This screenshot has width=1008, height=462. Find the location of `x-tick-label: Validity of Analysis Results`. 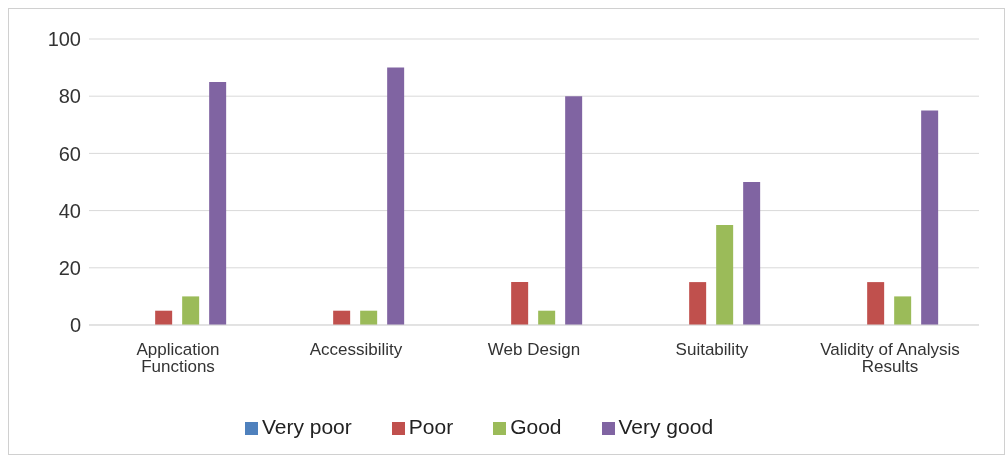

x-tick-label: Validity of Analysis Results is located at coordinates (890, 358).